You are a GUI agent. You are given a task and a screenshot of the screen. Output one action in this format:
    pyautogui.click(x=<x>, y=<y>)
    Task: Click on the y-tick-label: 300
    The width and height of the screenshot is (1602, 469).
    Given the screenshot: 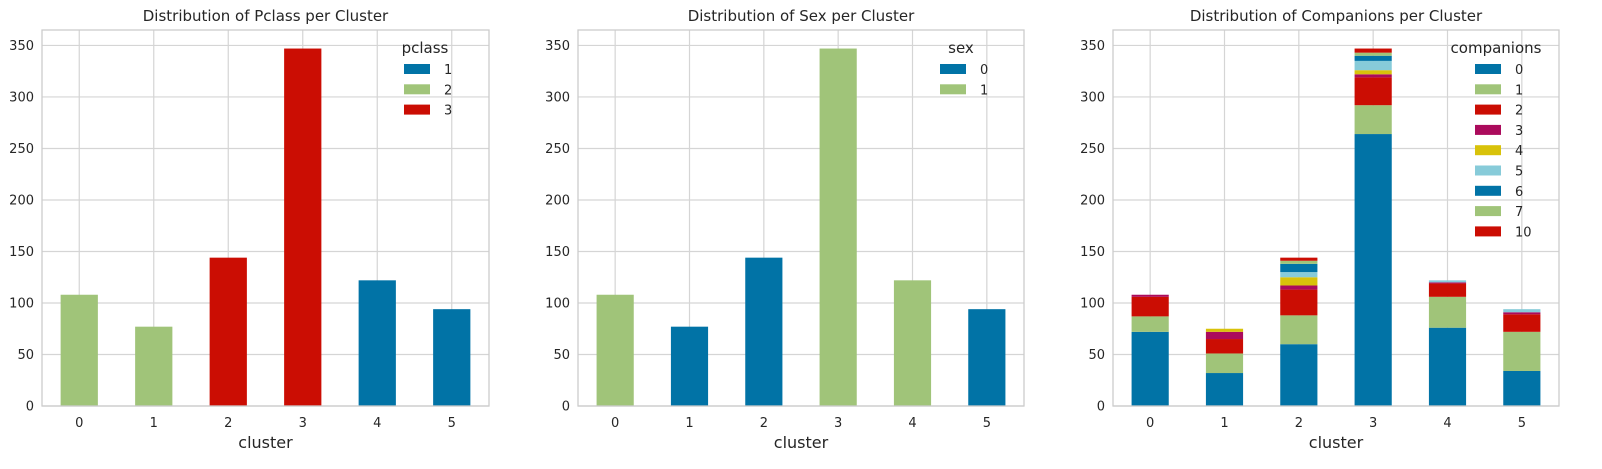 What is the action you would take?
    pyautogui.click(x=21, y=97)
    